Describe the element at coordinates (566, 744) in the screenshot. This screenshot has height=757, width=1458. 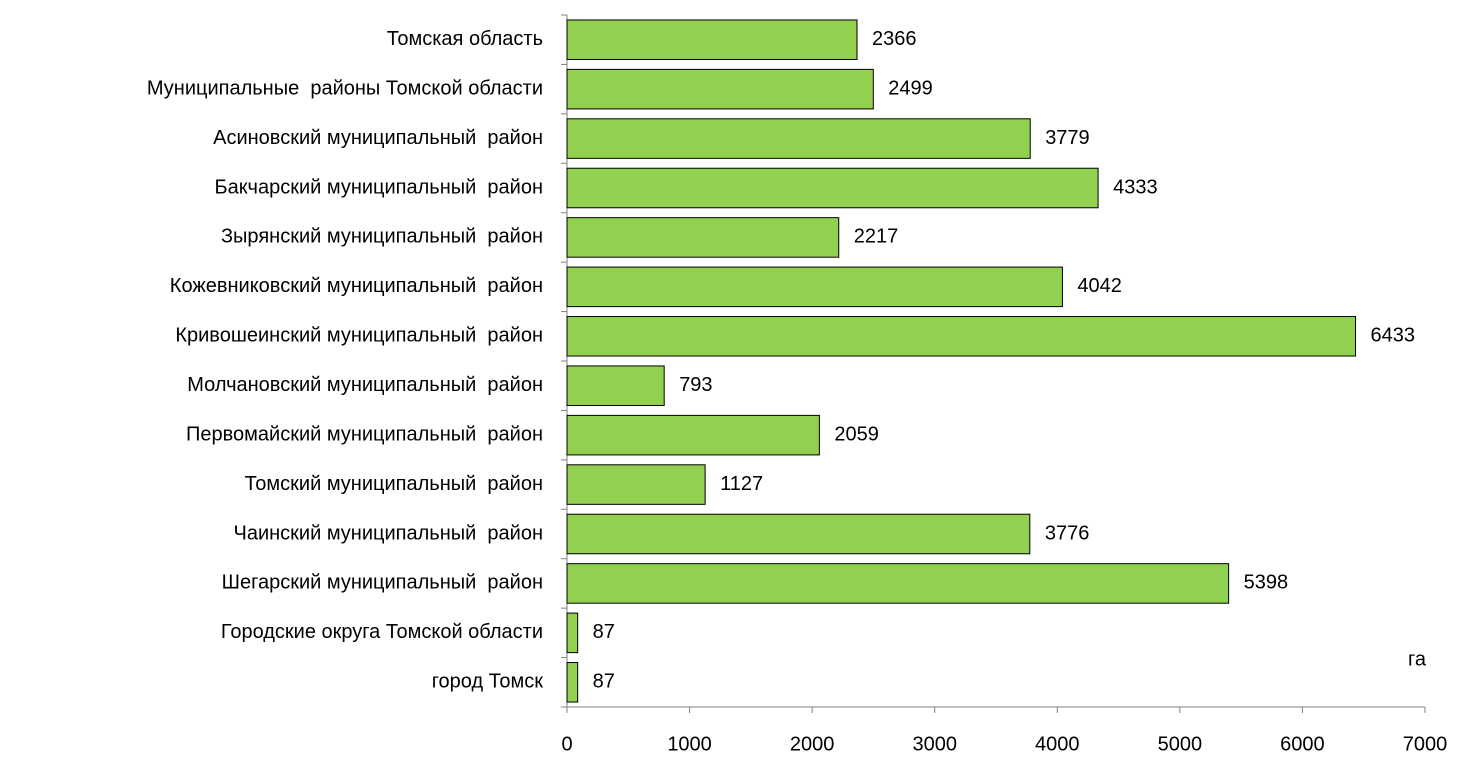
I see `x-tick-label: 0` at that location.